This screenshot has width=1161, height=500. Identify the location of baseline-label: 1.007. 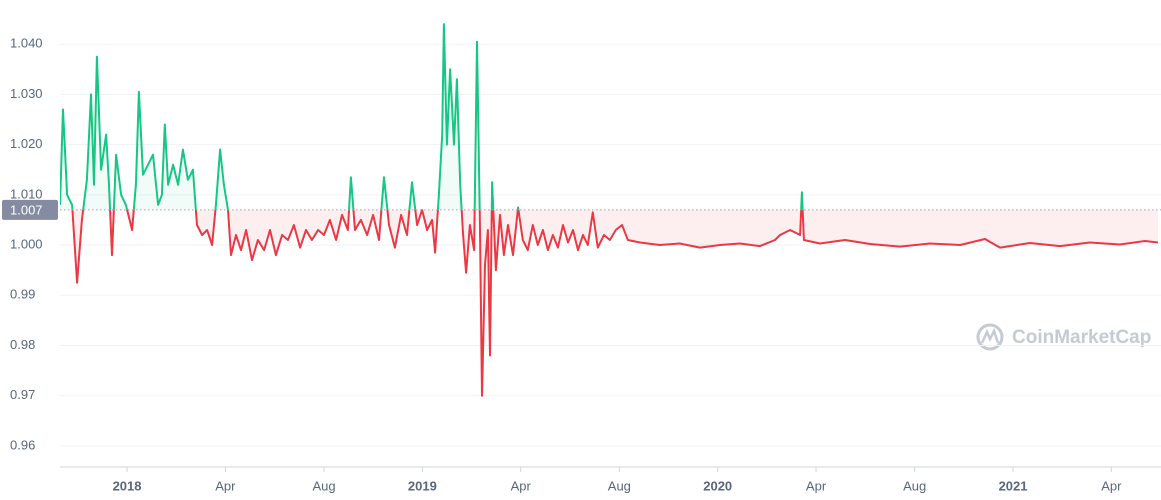
(26, 209).